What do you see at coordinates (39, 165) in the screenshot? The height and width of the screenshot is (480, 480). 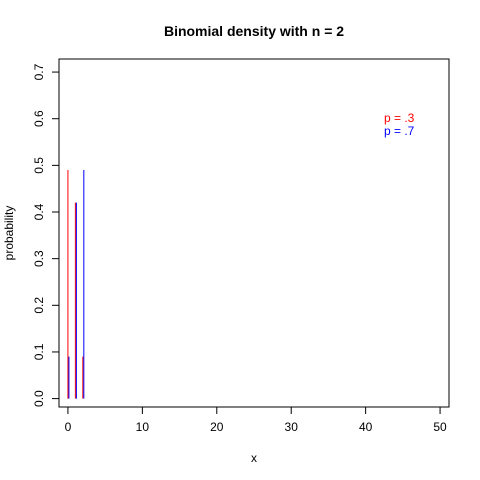 I see `y-tick-label: 0.5` at bounding box center [39, 165].